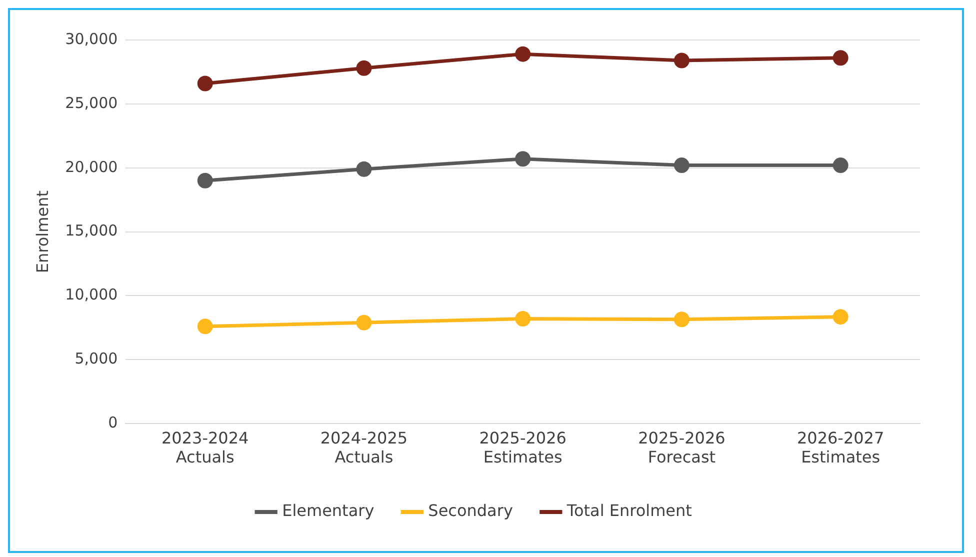 The height and width of the screenshot is (557, 976). What do you see at coordinates (840, 447) in the screenshot?
I see `x-tick-label: 2026-2027 Estimates` at bounding box center [840, 447].